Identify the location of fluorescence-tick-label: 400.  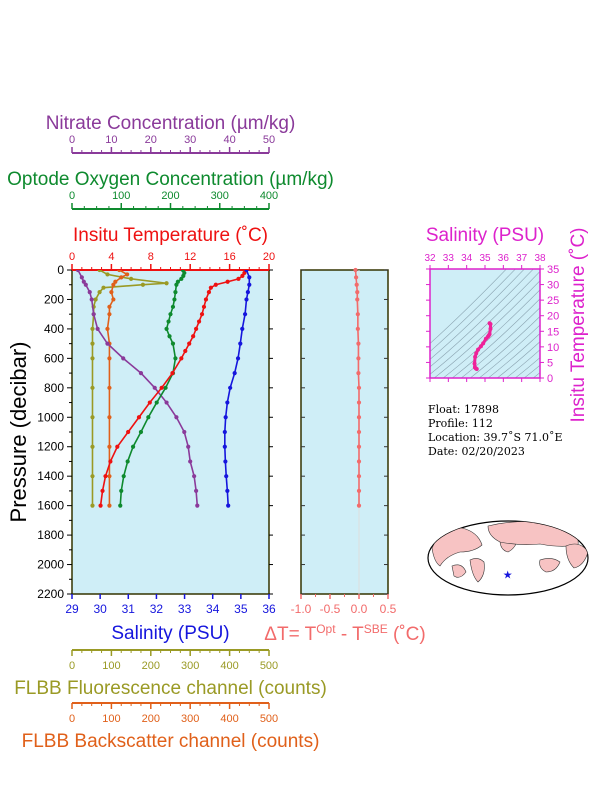
(229, 666).